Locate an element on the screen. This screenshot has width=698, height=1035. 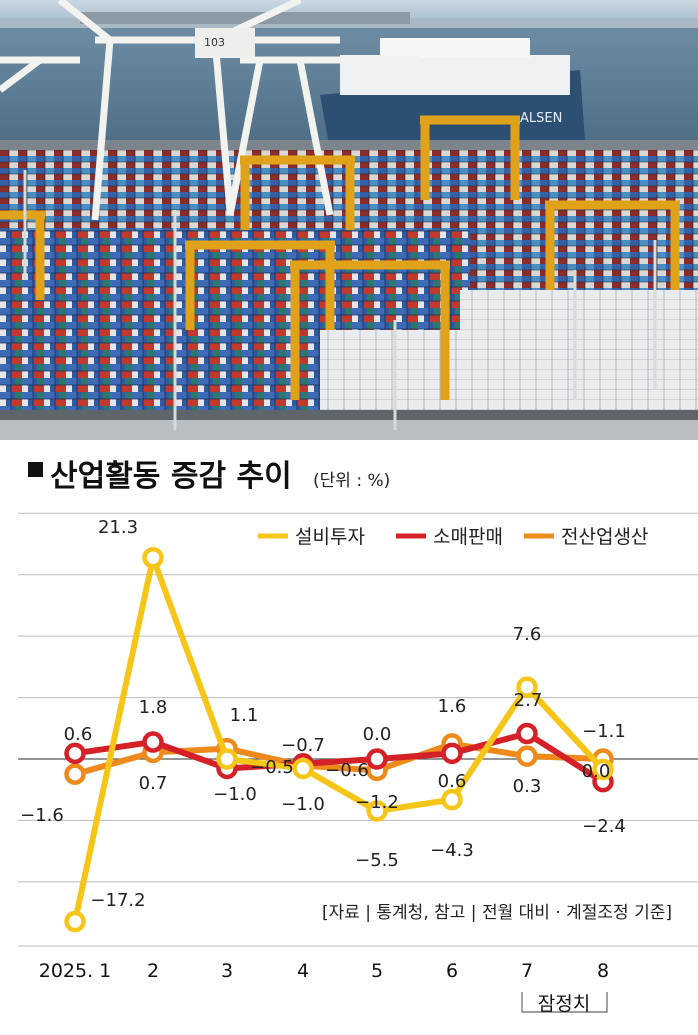
data-label: −5.5 is located at coordinates (377, 860).